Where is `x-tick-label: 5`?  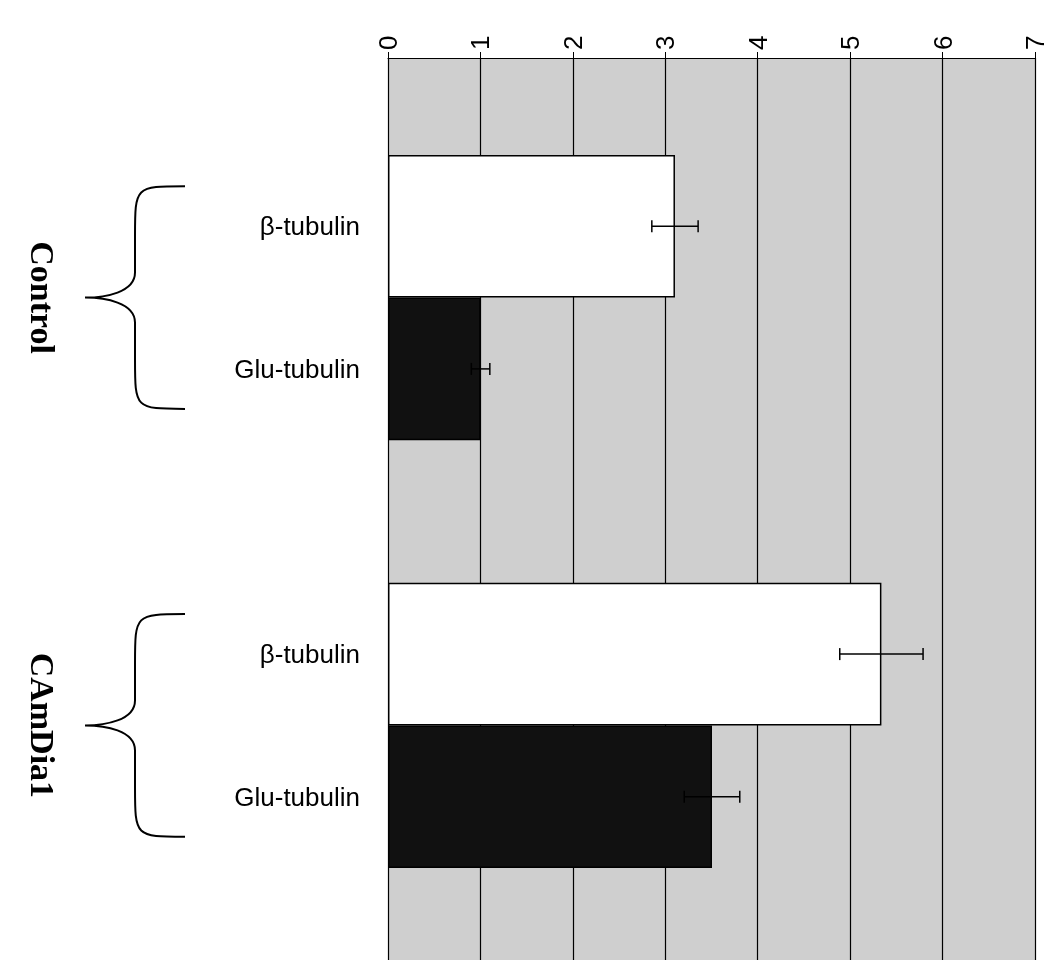
x-tick-label: 5 is located at coordinates (850, 42).